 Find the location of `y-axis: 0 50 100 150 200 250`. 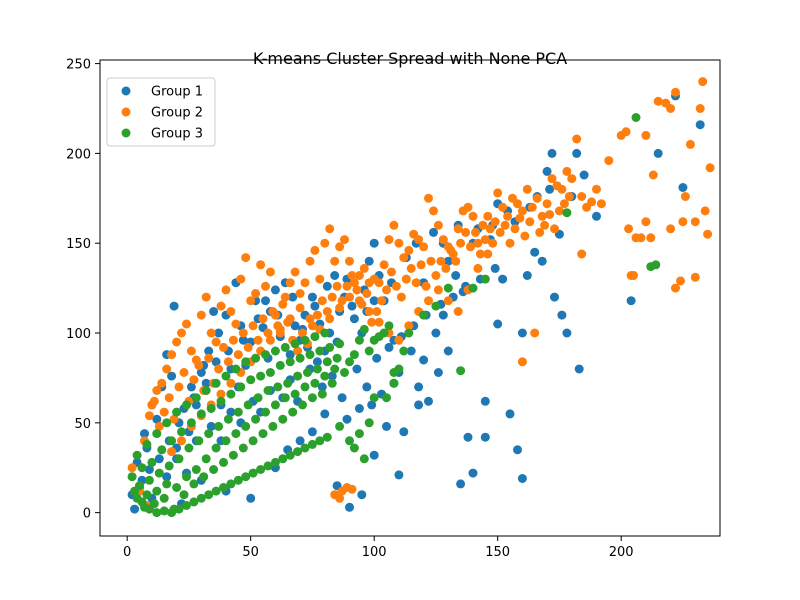

y-axis: 0 50 100 150 200 250 is located at coordinates (83, 290).